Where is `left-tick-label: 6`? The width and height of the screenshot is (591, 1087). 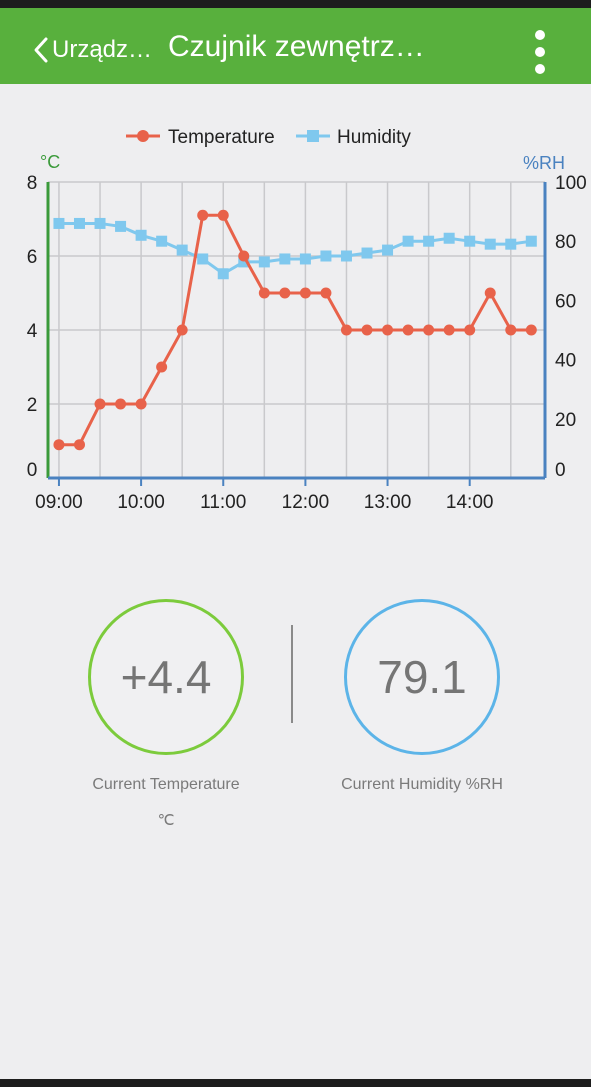 left-tick-label: 6 is located at coordinates (32, 257).